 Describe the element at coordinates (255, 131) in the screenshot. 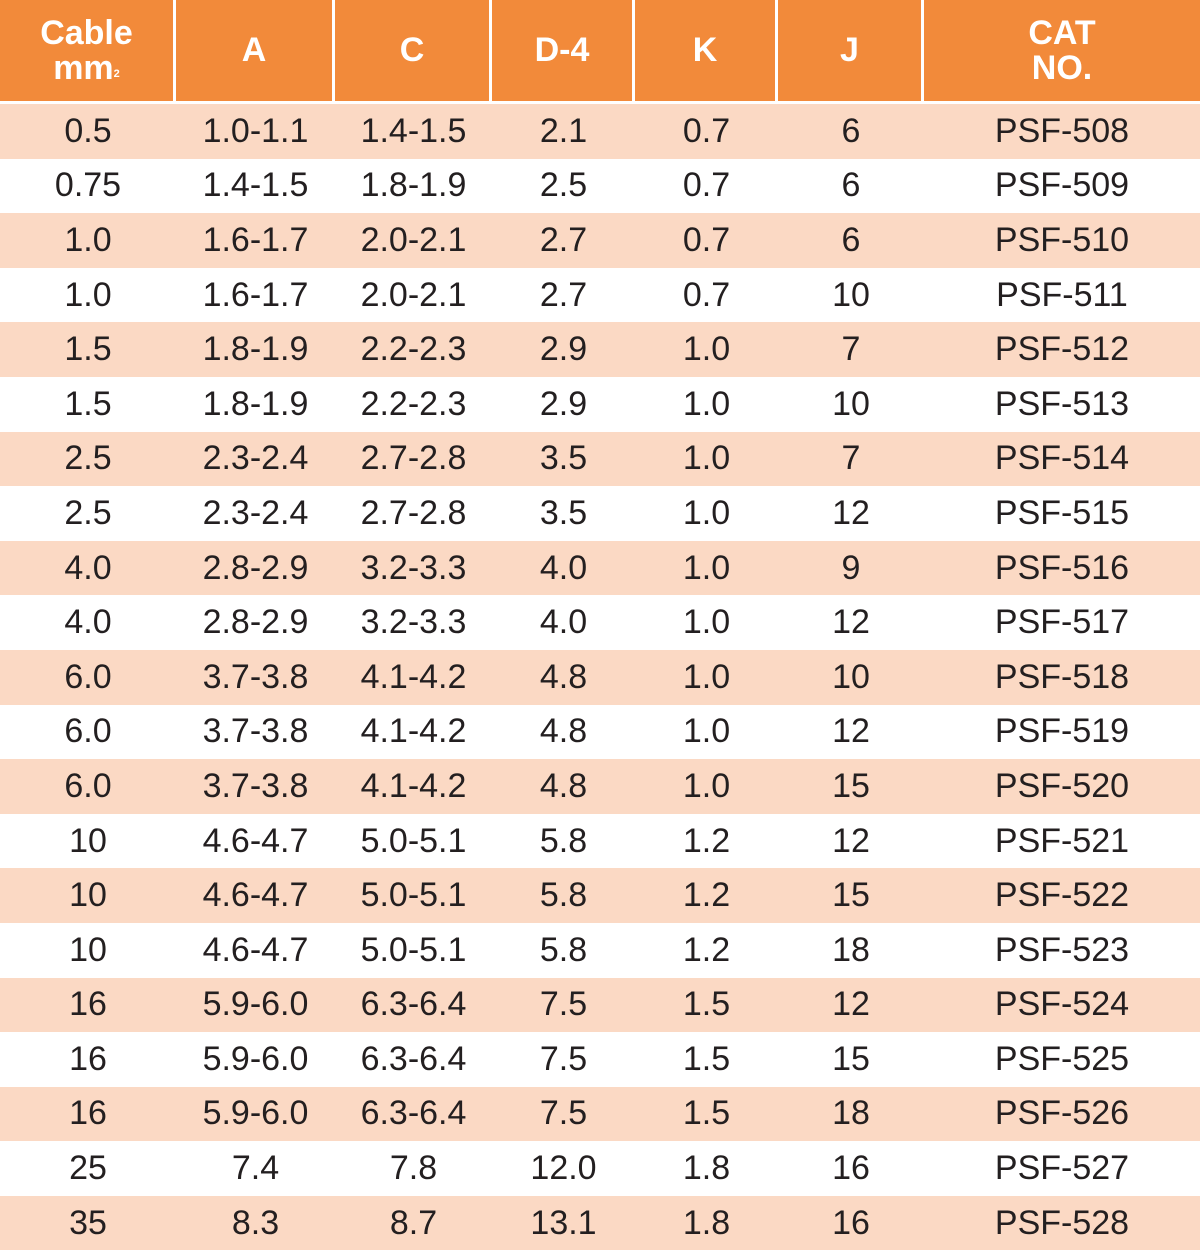

I see `cell-a: 1.0-1.1` at that location.